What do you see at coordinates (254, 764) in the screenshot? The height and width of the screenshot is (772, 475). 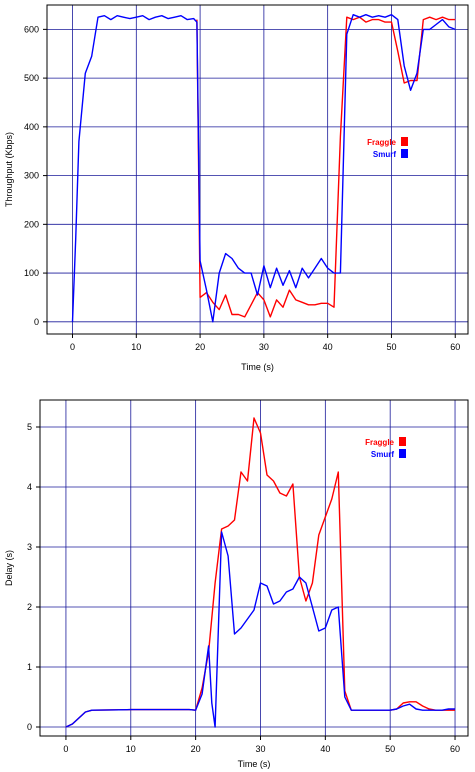 I see `delay-x-axis-label: Time (s)` at bounding box center [254, 764].